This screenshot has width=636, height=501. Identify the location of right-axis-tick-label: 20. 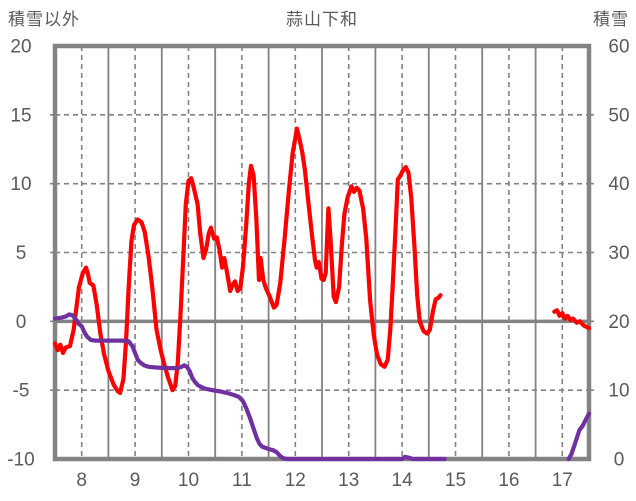
(618, 322).